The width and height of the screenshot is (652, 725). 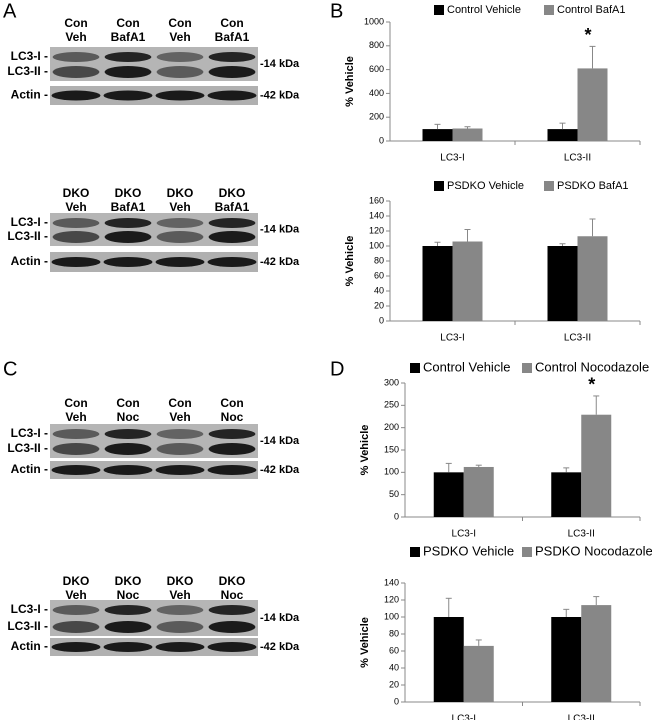 What do you see at coordinates (376, 69) in the screenshot?
I see `y-tick-label: 600` at bounding box center [376, 69].